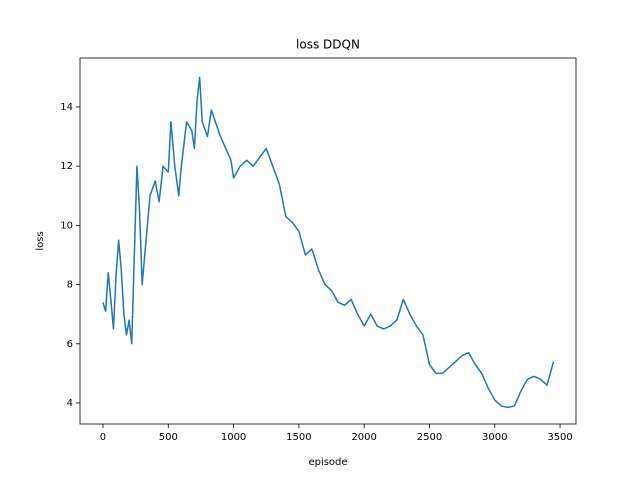  Describe the element at coordinates (328, 45) in the screenshot. I see `chart-title: loss DDQN` at that location.